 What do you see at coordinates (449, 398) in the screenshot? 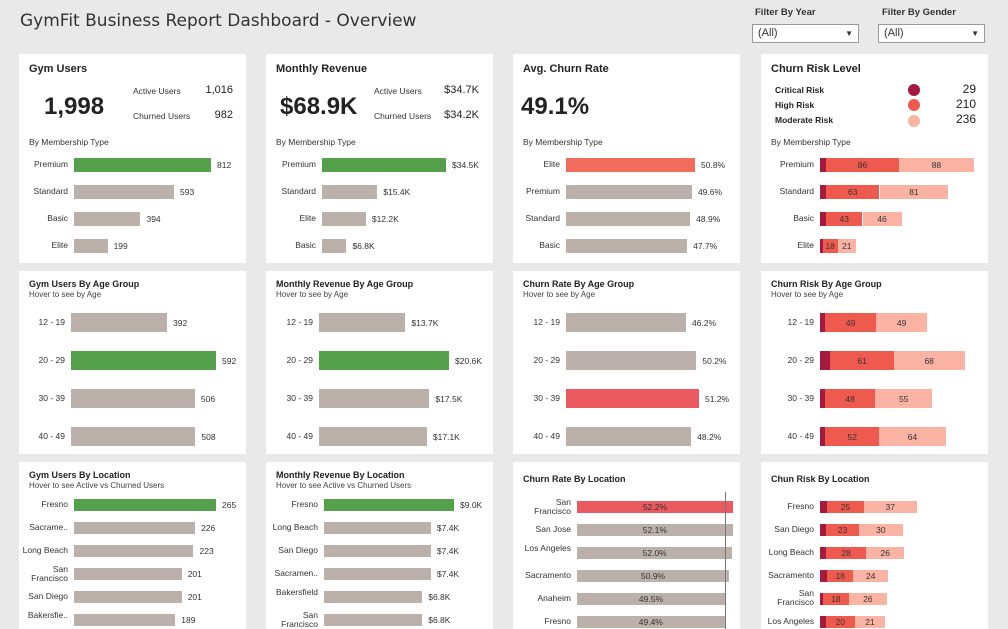
I see `bar-value: $17.5K` at bounding box center [449, 398].